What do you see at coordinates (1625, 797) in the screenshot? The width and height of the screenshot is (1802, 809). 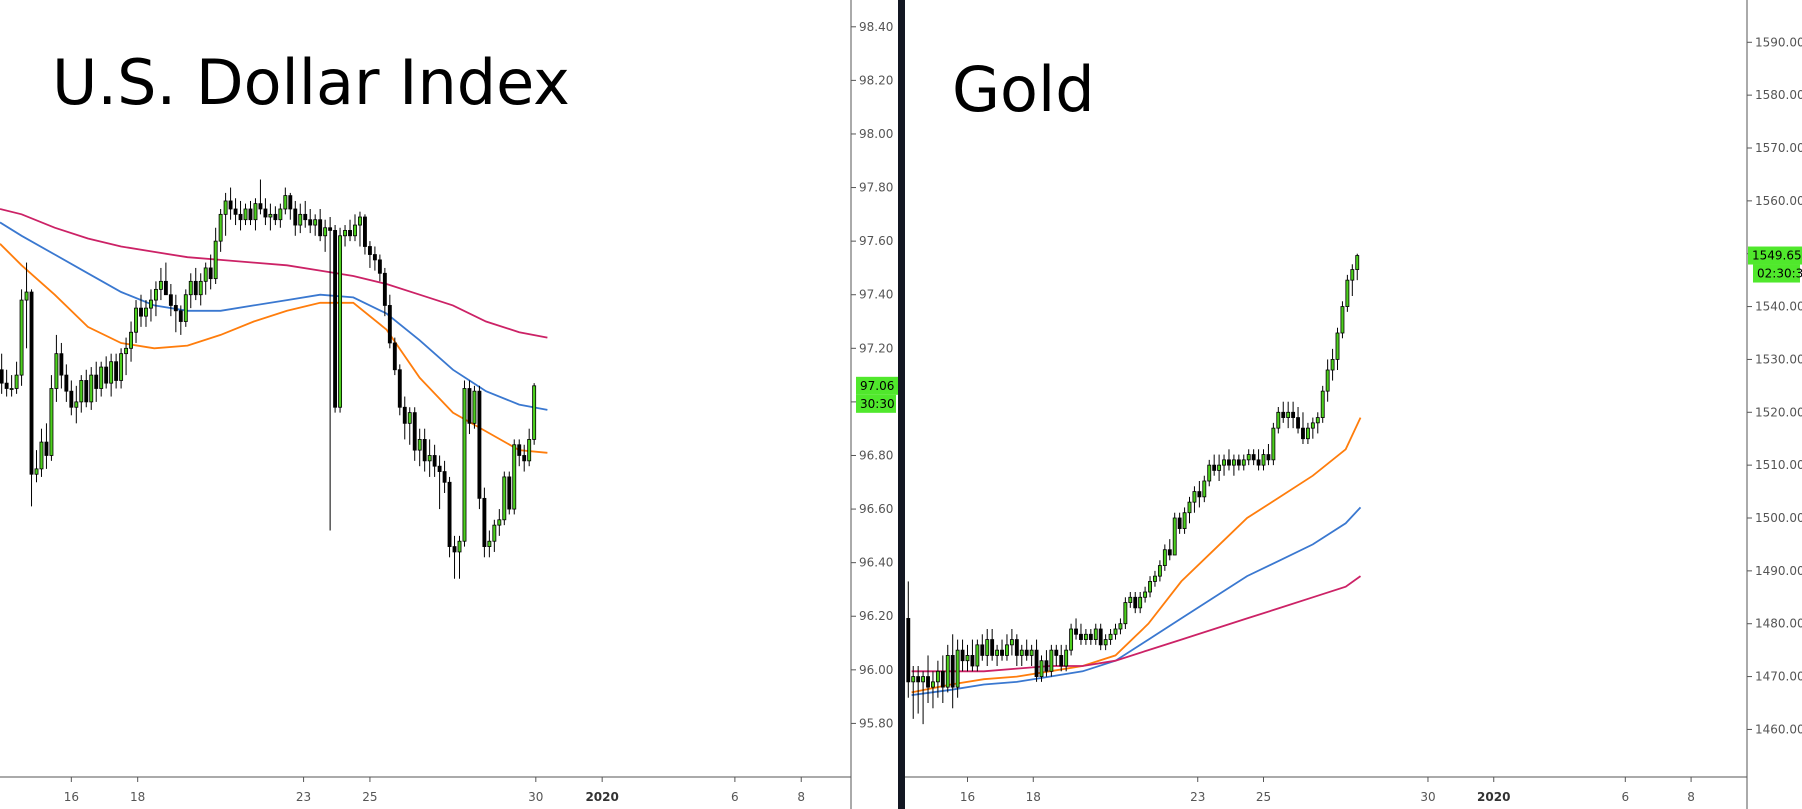 I see `time-tick-label: 6` at bounding box center [1625, 797].